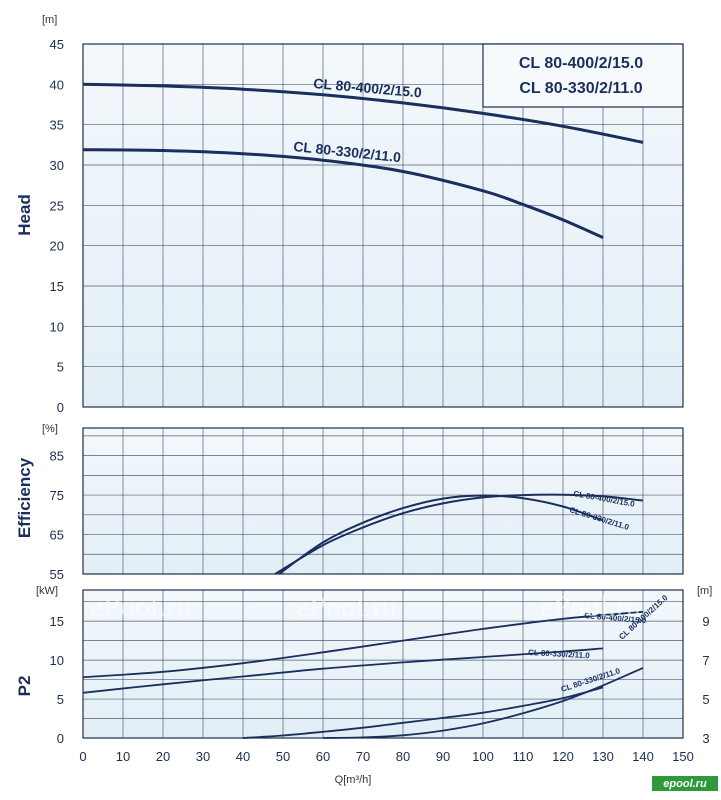 This screenshot has height=800, width=721. I want to click on xtick-label: 0, so click(82, 756).